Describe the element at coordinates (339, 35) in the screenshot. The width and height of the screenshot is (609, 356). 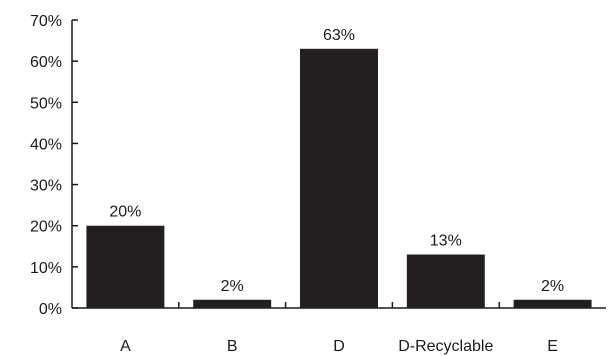
I see `data-label: 63%` at that location.